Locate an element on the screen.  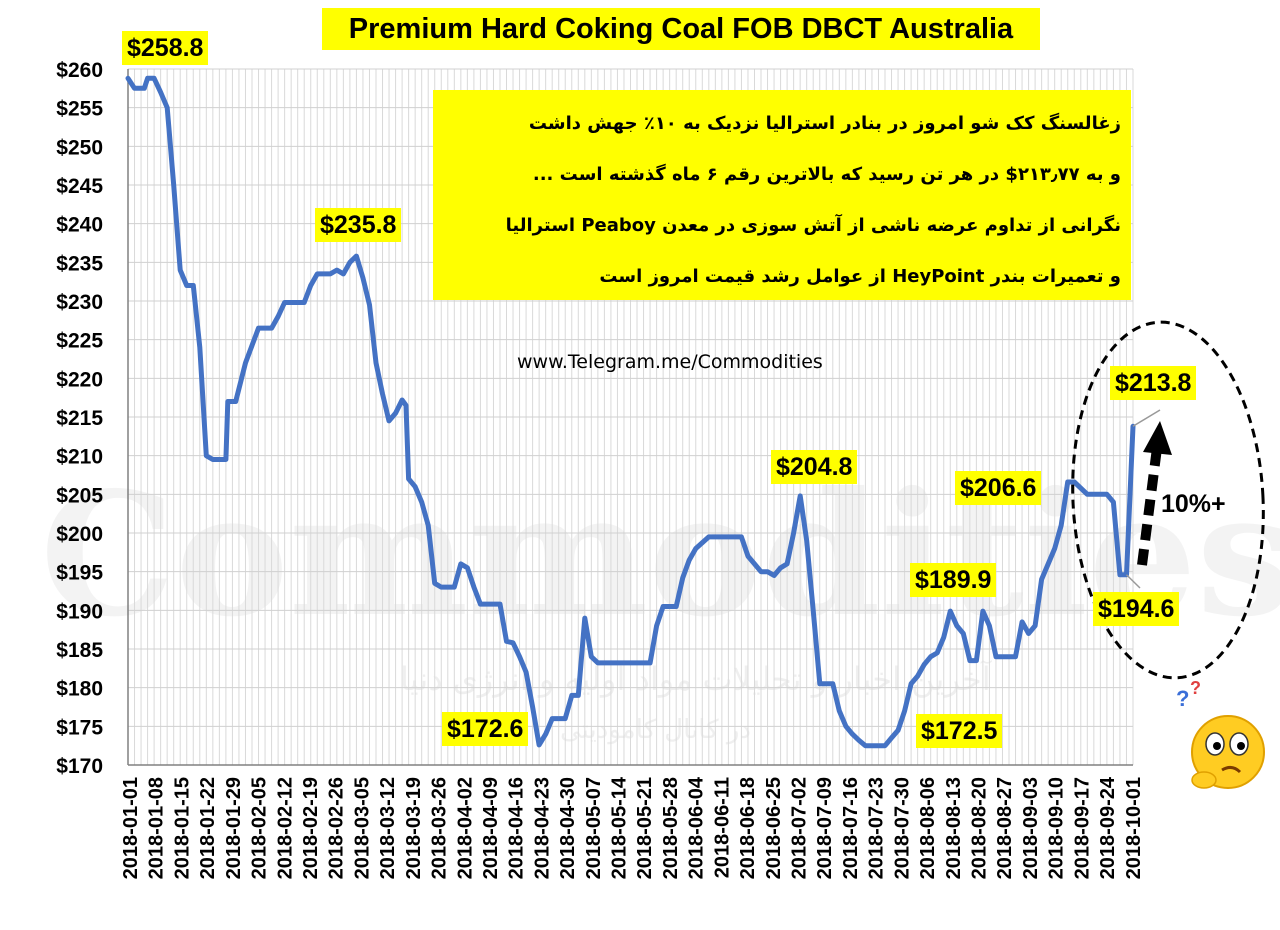
x-tick-label: 2018-06-04 is located at coordinates (697, 827).